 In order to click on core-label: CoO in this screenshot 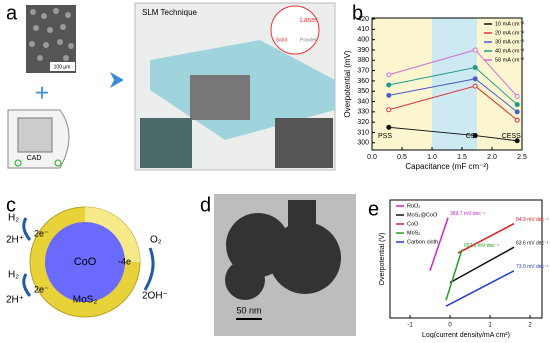, I will do `click(85, 262)`.